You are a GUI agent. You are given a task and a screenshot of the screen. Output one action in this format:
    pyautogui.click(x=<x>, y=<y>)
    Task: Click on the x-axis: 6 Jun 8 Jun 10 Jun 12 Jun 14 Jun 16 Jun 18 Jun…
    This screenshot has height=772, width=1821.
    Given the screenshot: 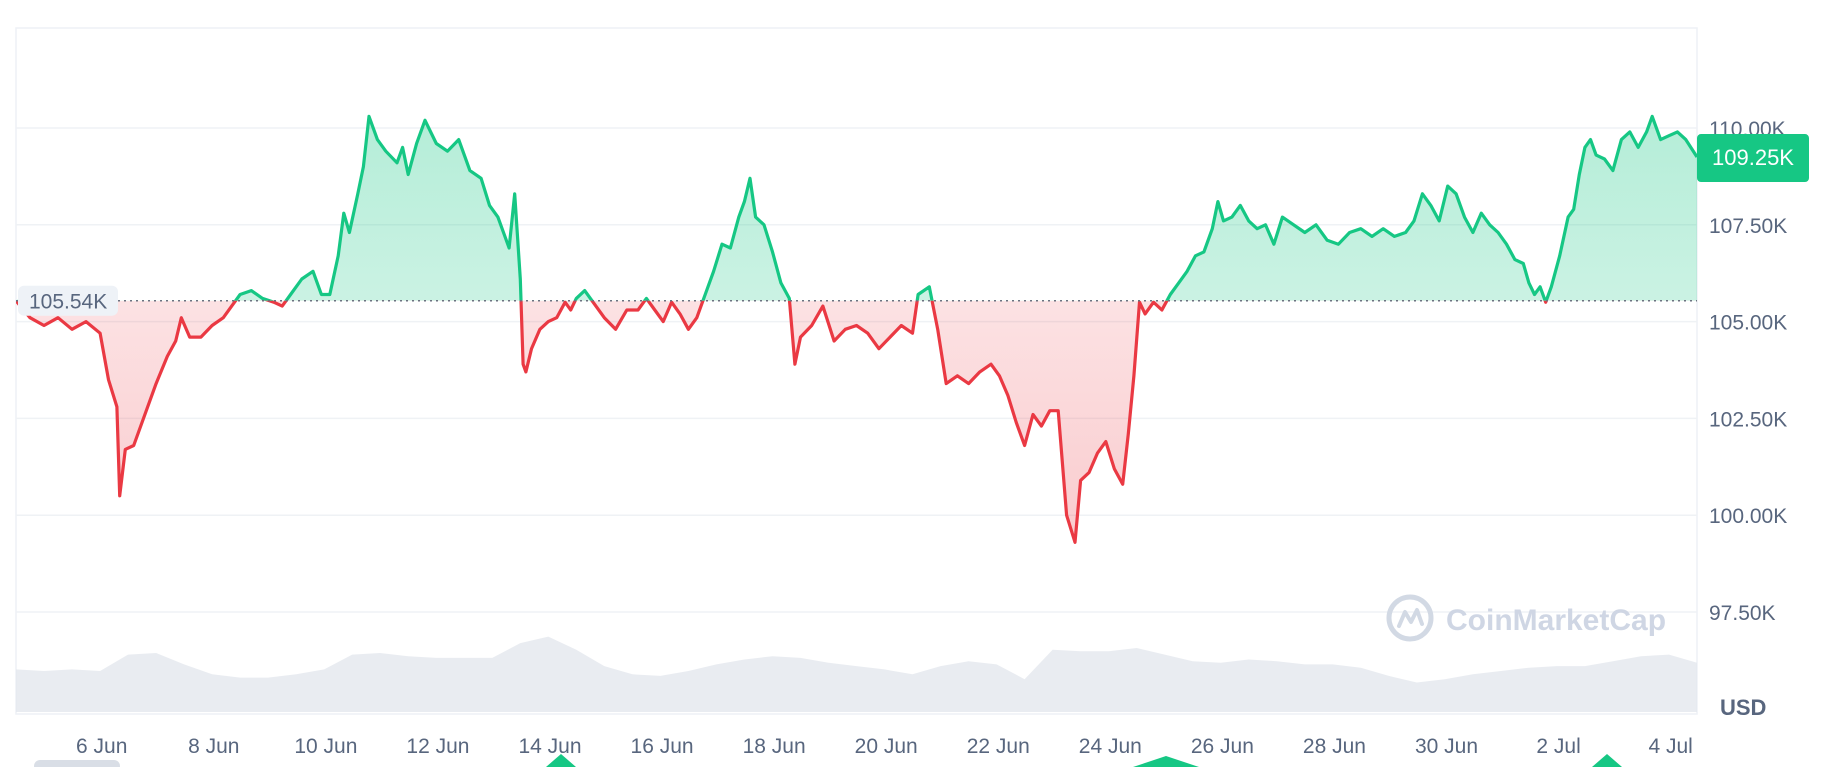 What is the action you would take?
    pyautogui.click(x=884, y=746)
    